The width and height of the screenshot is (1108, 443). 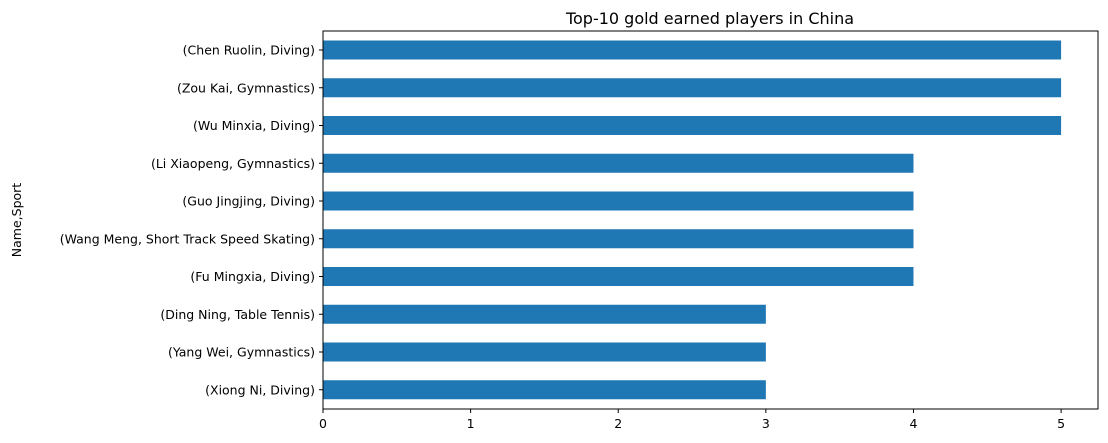 What do you see at coordinates (246, 87) in the screenshot?
I see `y-tick-label: (Zou Kai, Gymnastics)` at bounding box center [246, 87].